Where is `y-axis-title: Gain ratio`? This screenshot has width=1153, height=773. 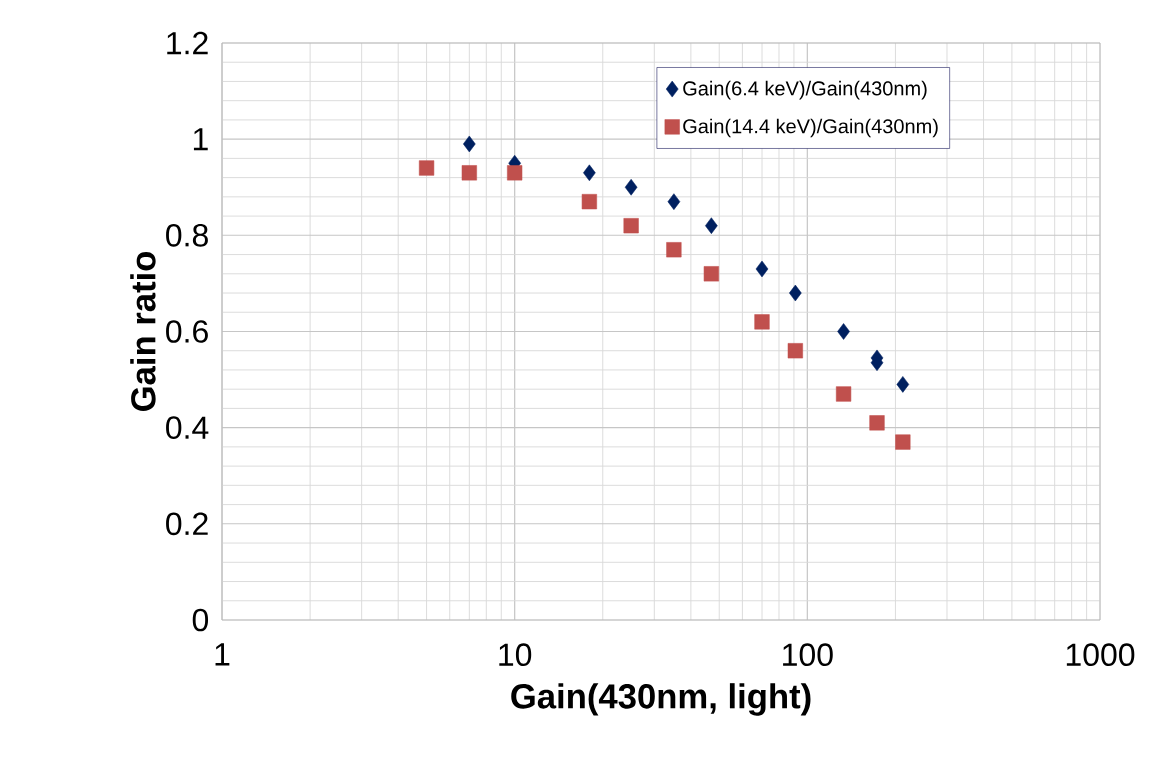 y-axis-title: Gain ratio is located at coordinates (143, 331).